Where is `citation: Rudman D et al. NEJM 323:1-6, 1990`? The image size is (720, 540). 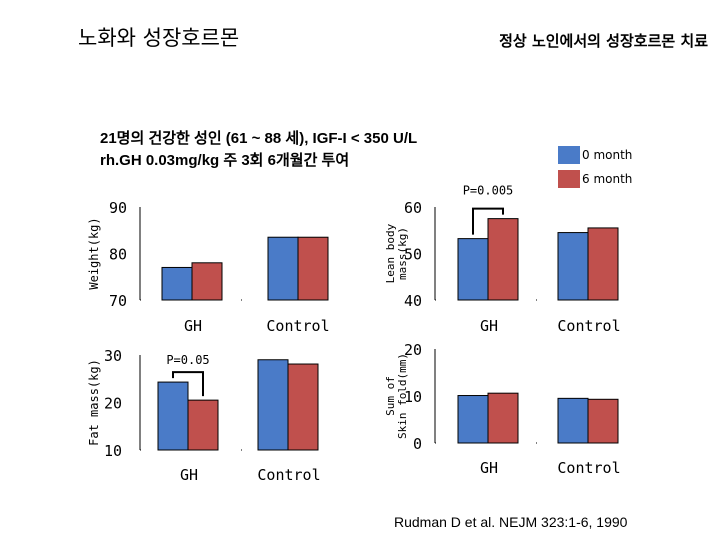 citation: Rudman D et al. NEJM 323:1-6, 1990 is located at coordinates (511, 522).